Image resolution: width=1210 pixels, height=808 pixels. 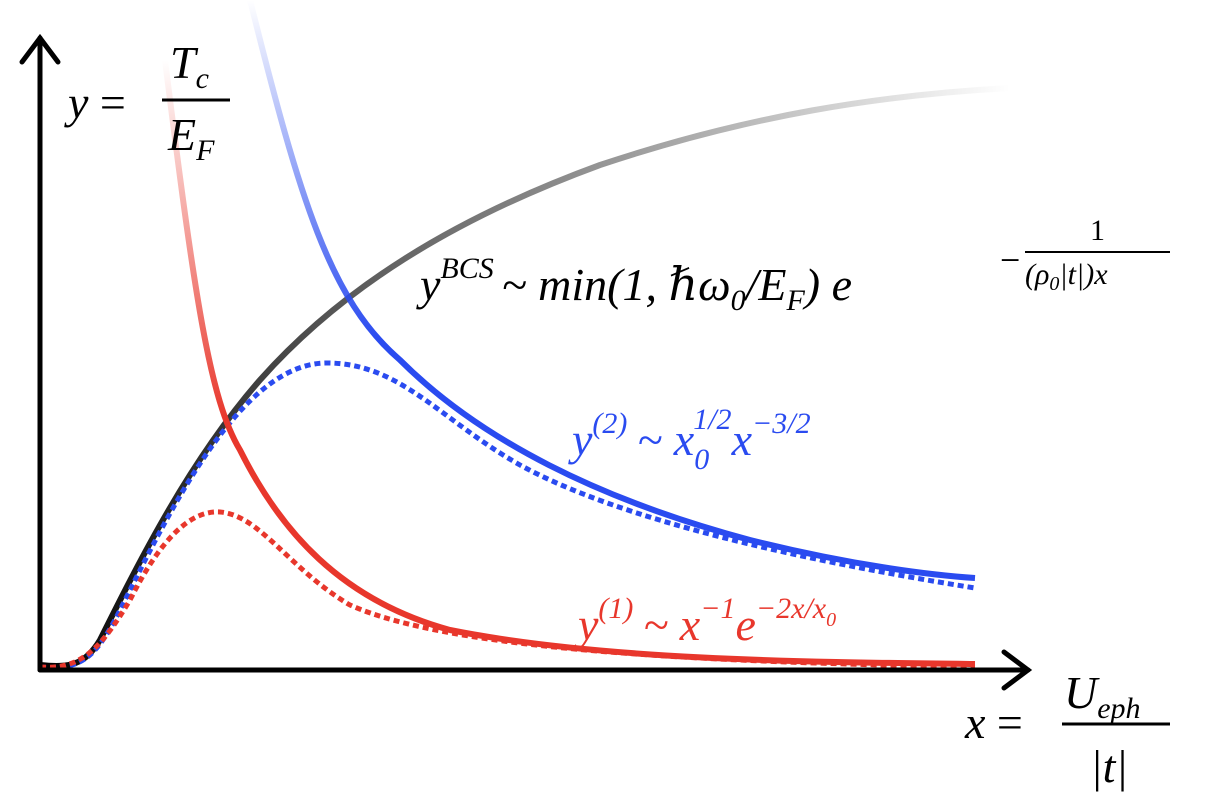 I want to click on y-axis-numerator: Tc, so click(x=189, y=66).